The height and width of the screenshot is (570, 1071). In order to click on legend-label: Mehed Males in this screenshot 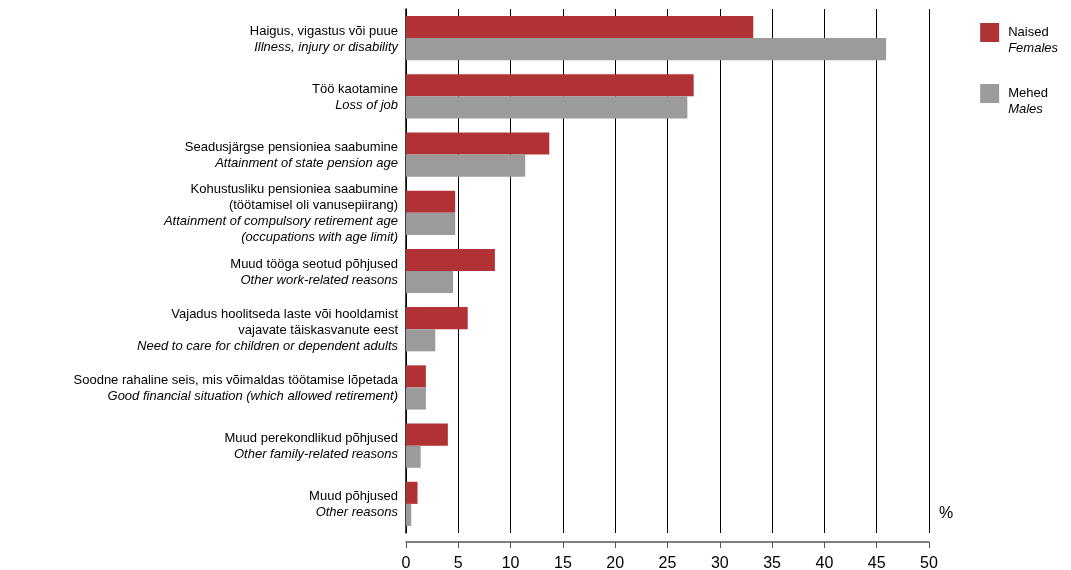, I will do `click(1028, 100)`.